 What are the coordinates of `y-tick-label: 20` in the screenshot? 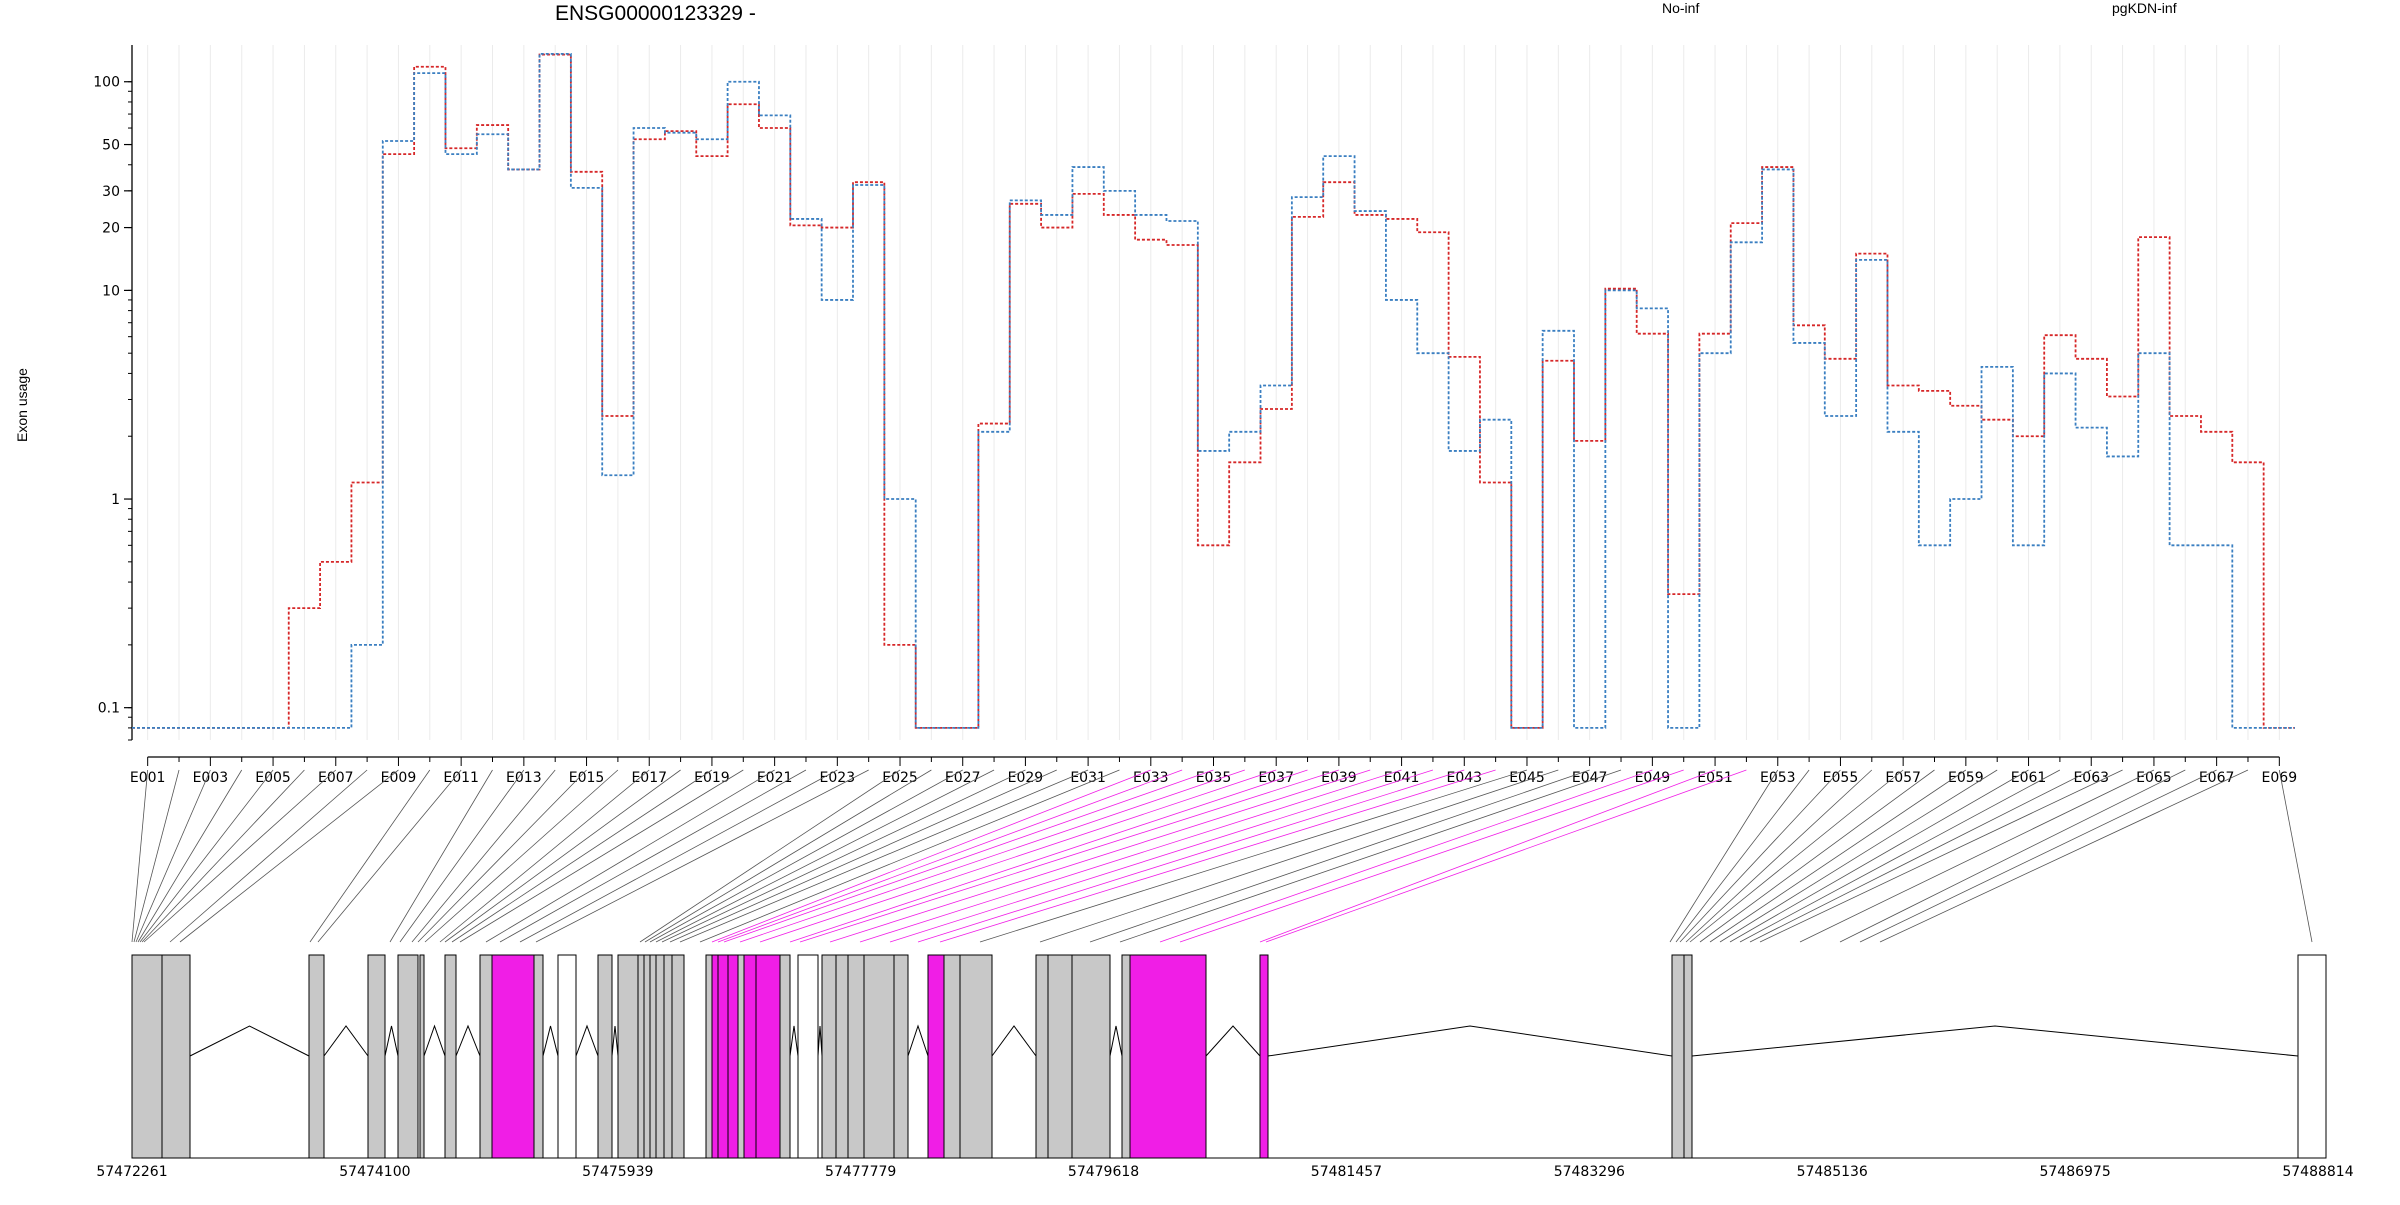 It's located at (111, 229).